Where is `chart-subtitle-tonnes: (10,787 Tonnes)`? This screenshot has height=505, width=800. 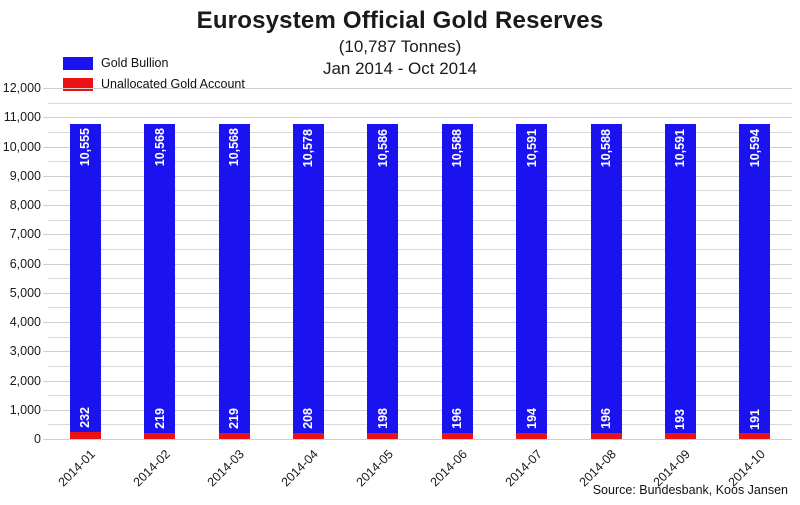 chart-subtitle-tonnes: (10,787 Tonnes) is located at coordinates (400, 46).